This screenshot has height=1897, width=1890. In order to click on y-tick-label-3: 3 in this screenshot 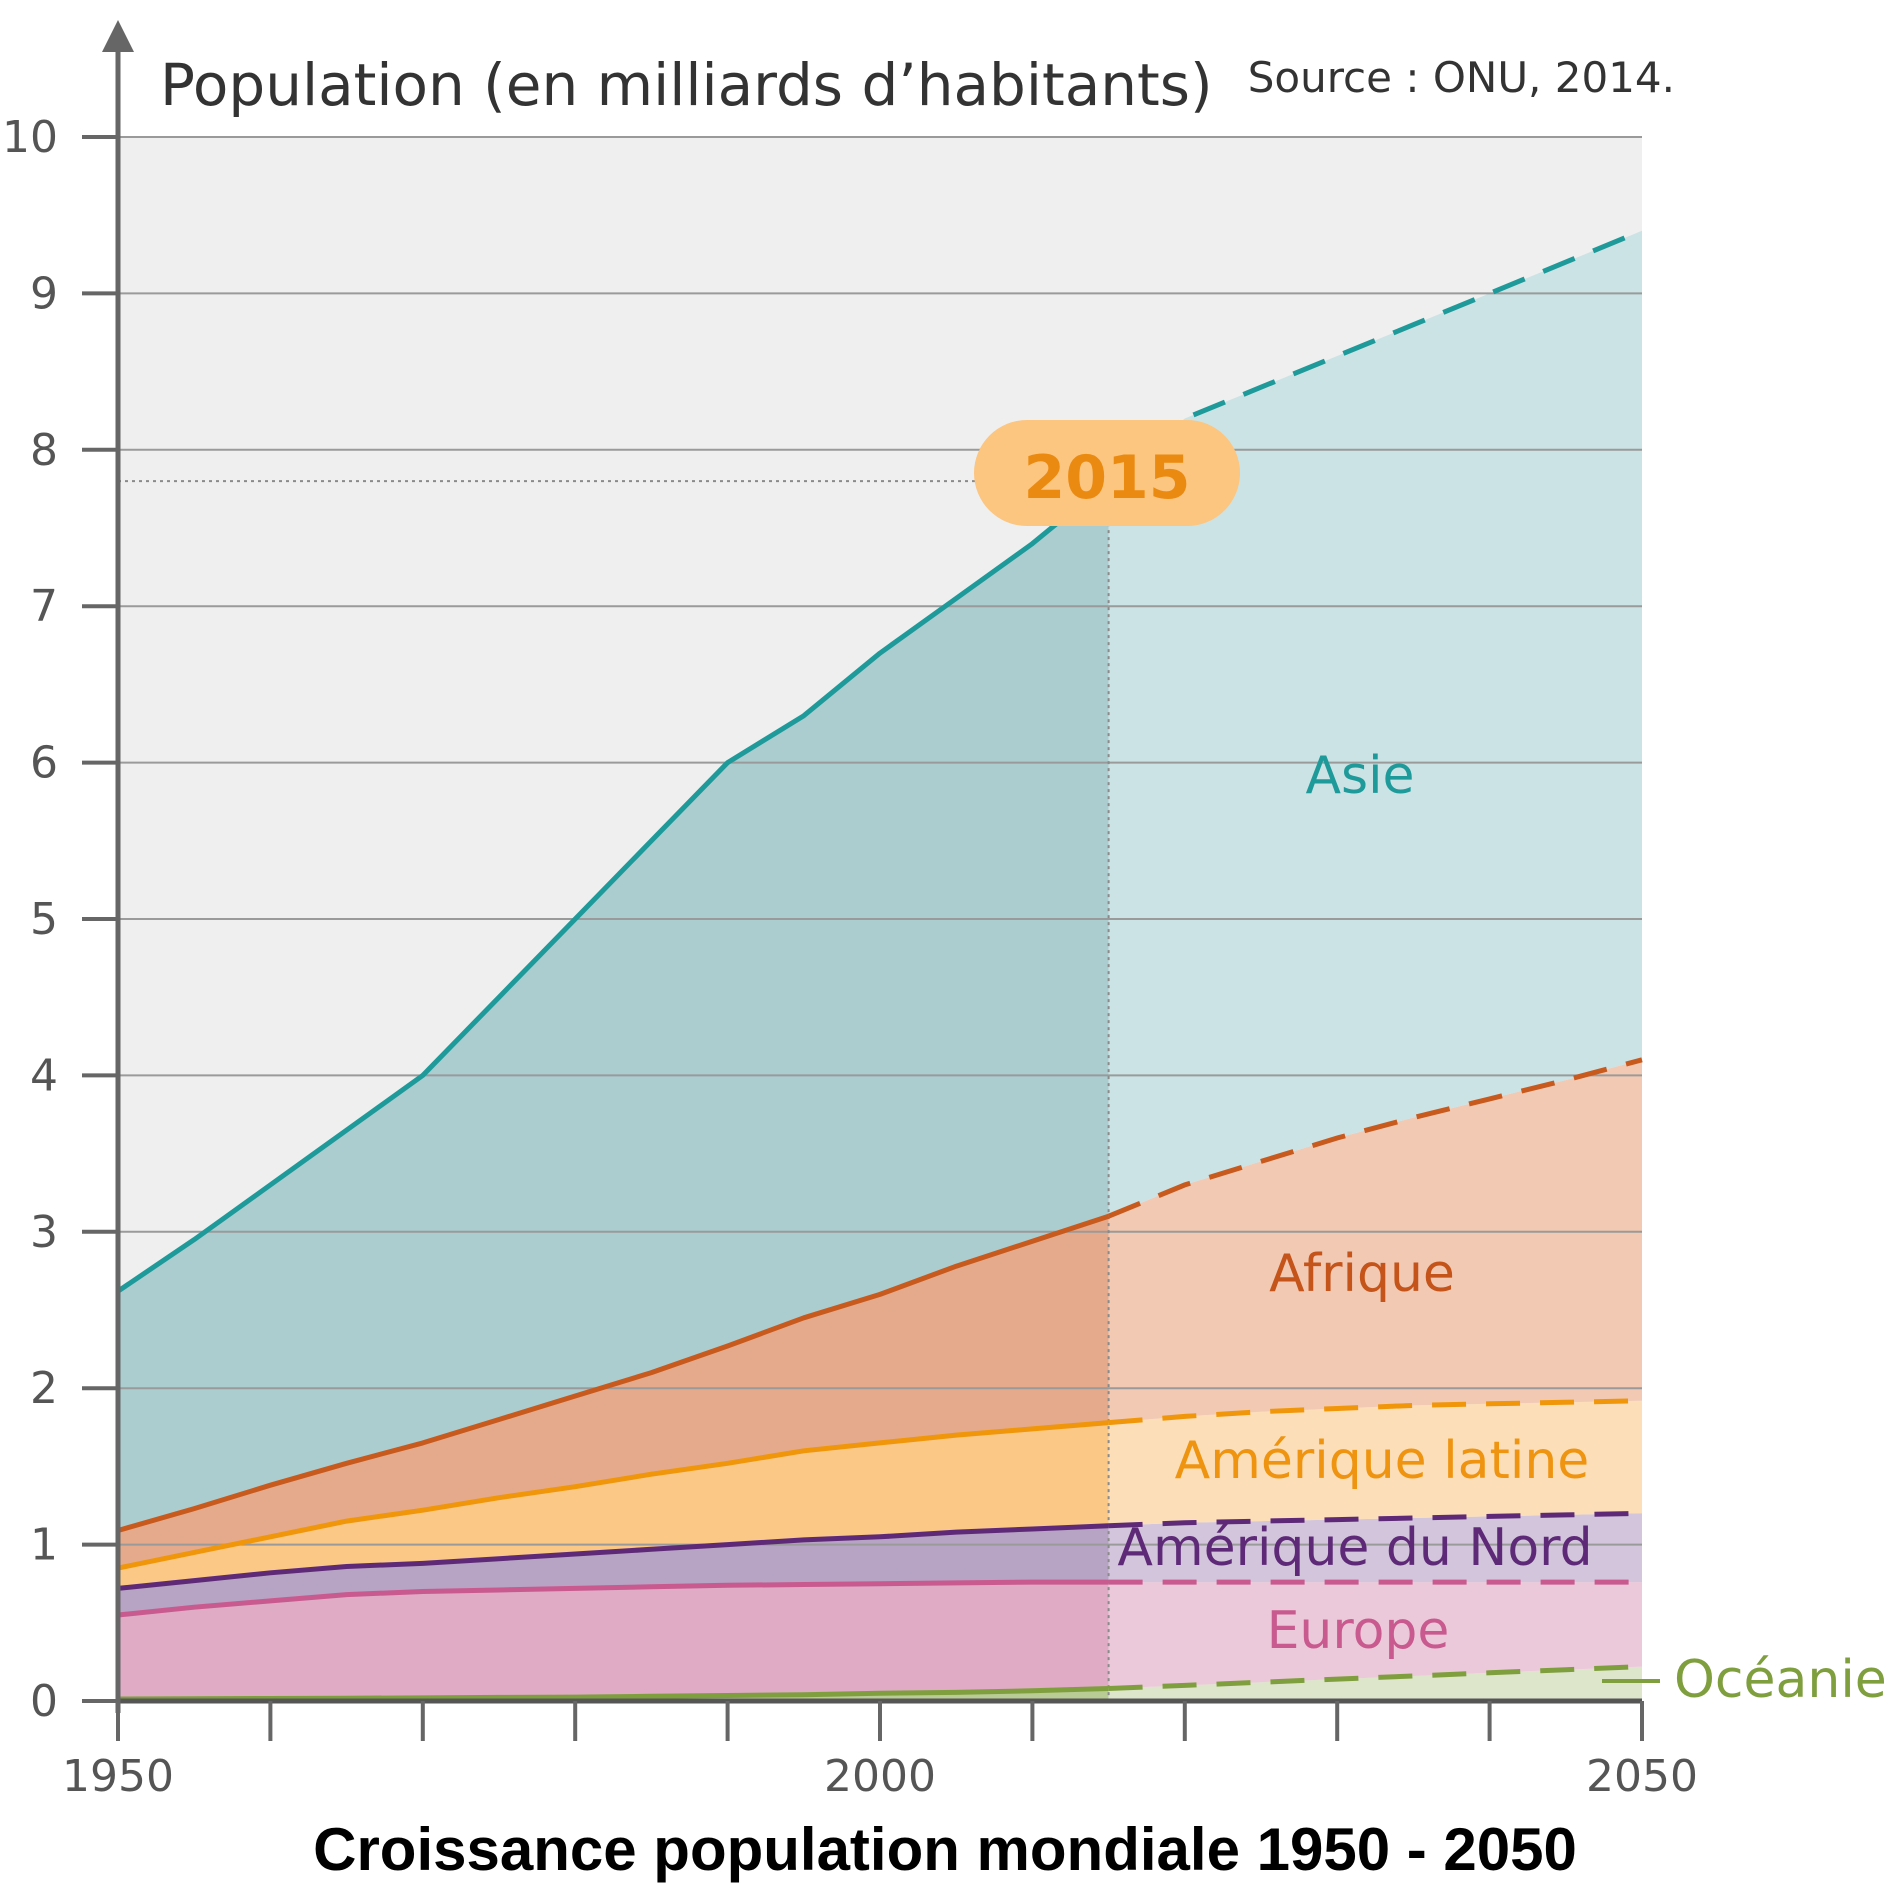, I will do `click(44, 1232)`.